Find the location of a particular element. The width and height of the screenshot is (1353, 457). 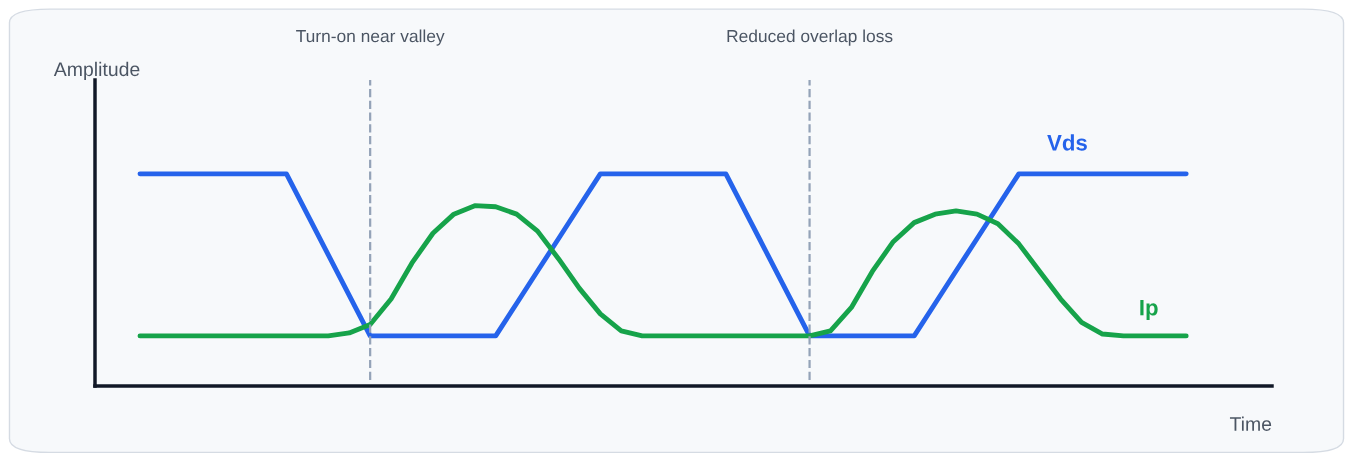

series-label: Ip is located at coordinates (1149, 310).